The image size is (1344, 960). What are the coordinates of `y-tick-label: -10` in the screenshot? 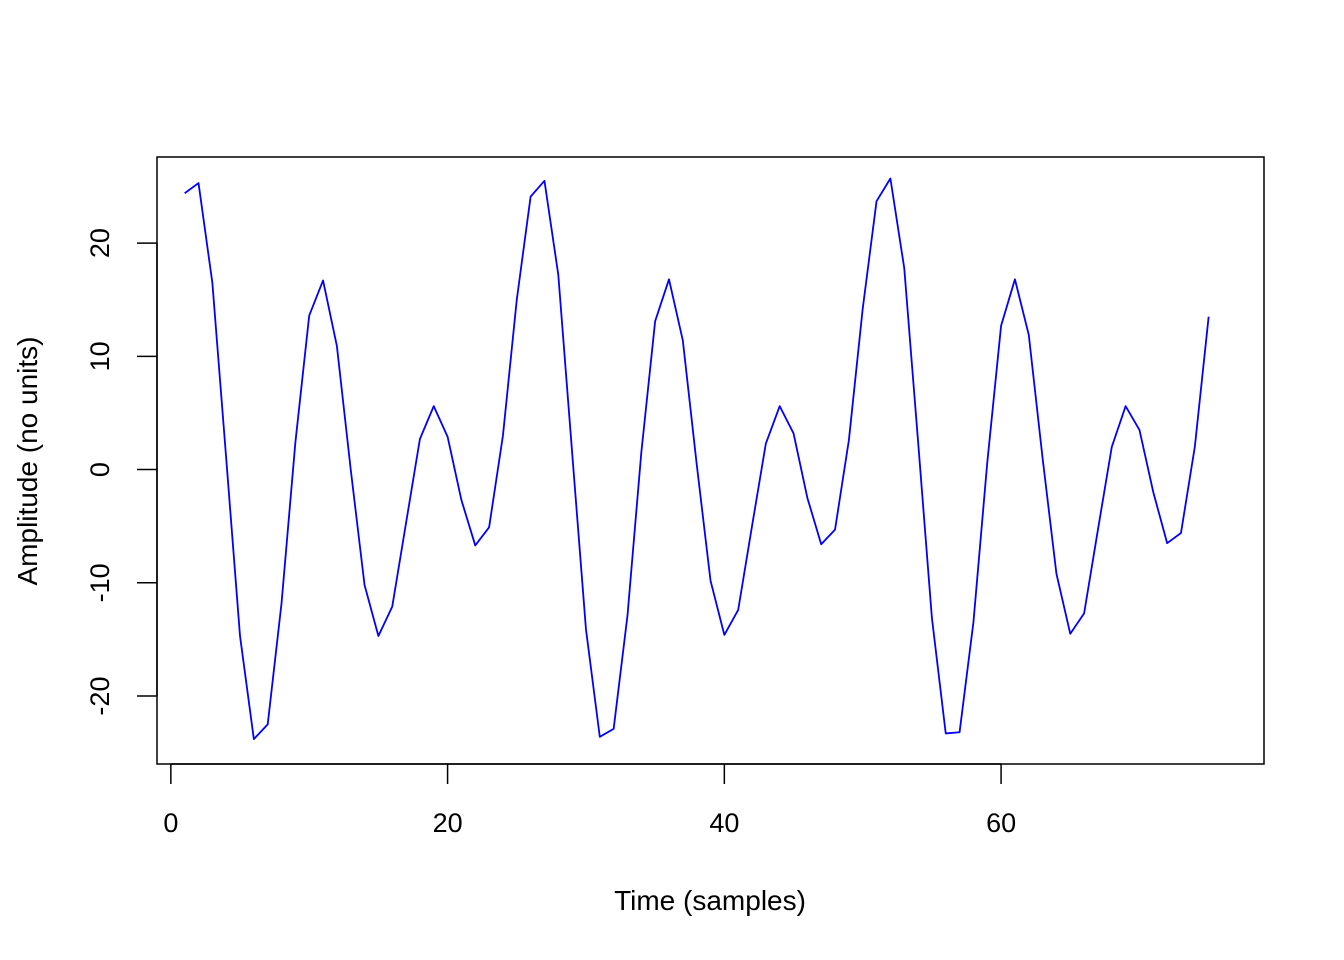 It's located at (100, 582).